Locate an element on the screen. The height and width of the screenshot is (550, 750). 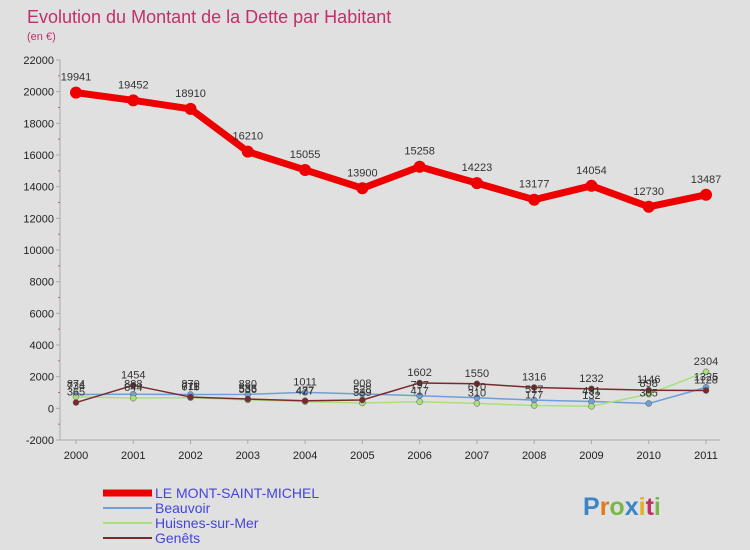
data-label: 644 is located at coordinates (133, 388).